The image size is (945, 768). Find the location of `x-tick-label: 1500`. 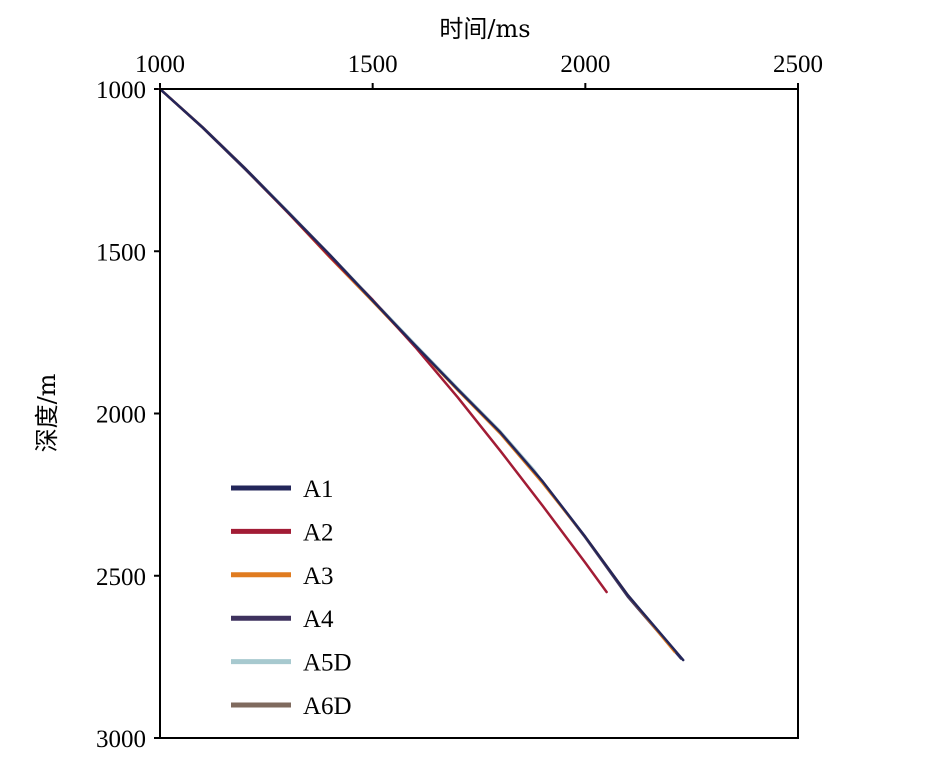

x-tick-label: 1500 is located at coordinates (373, 64).